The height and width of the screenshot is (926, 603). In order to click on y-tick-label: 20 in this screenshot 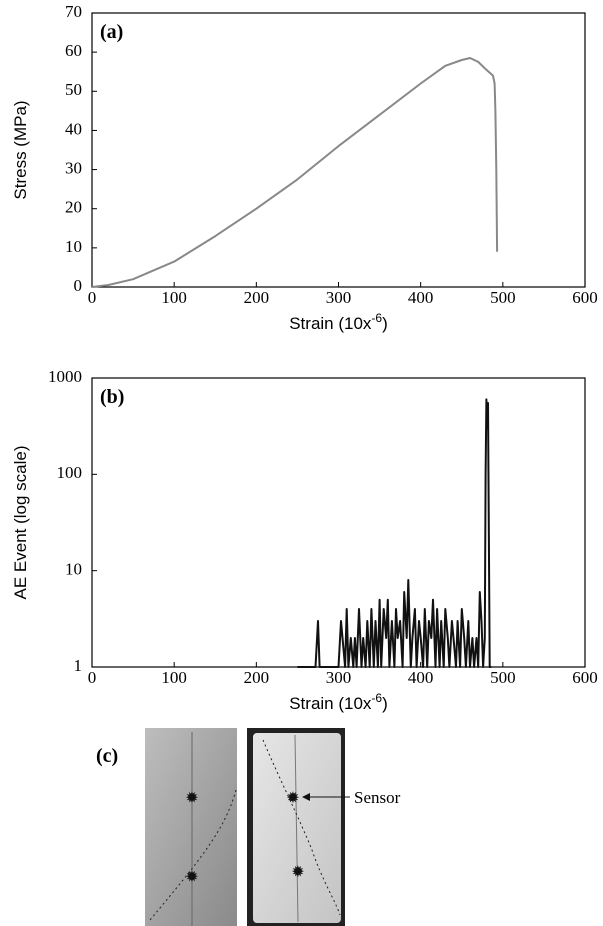, I will do `click(73, 207)`.